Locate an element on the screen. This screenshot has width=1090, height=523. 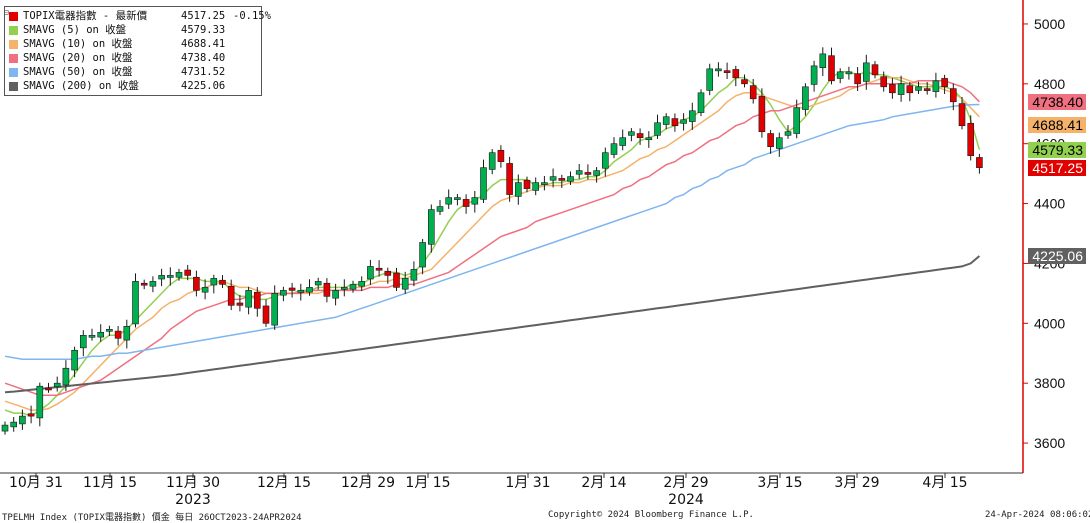
x-tick-label: 12月 15 is located at coordinates (284, 483).